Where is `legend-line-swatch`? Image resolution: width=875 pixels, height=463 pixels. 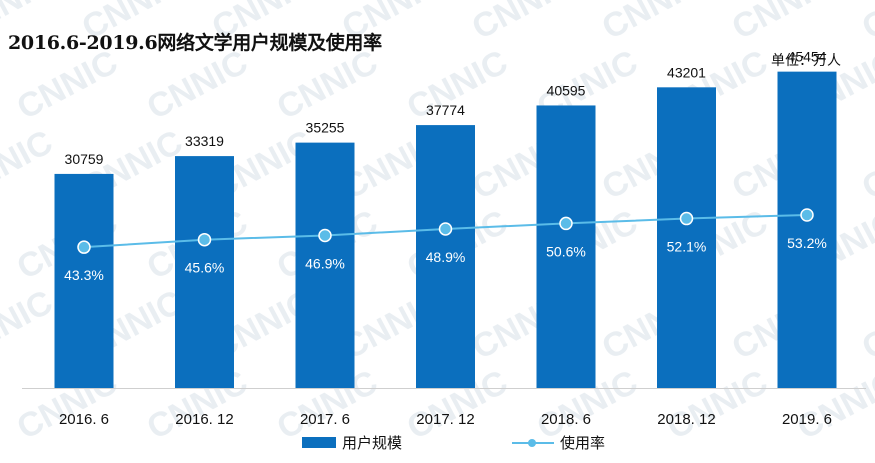 legend-line-swatch is located at coordinates (533, 443).